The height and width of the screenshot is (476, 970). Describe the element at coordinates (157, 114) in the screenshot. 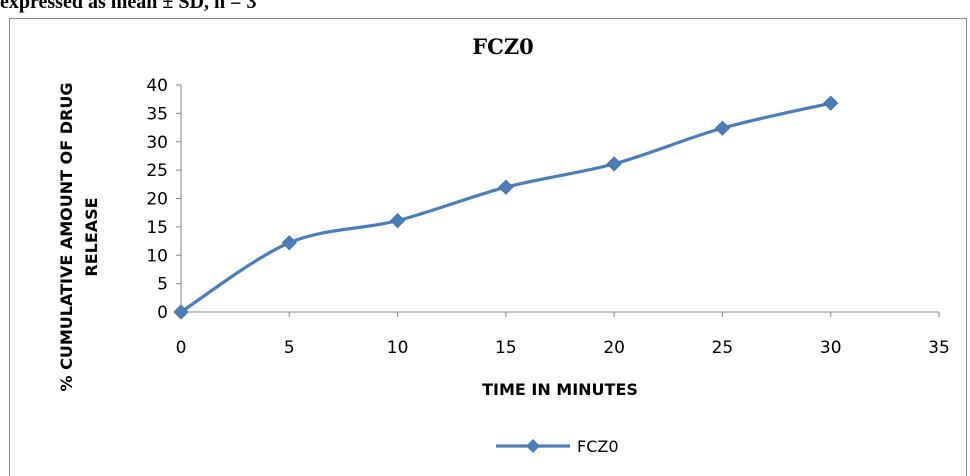

I see `y-tick-label: 35` at that location.